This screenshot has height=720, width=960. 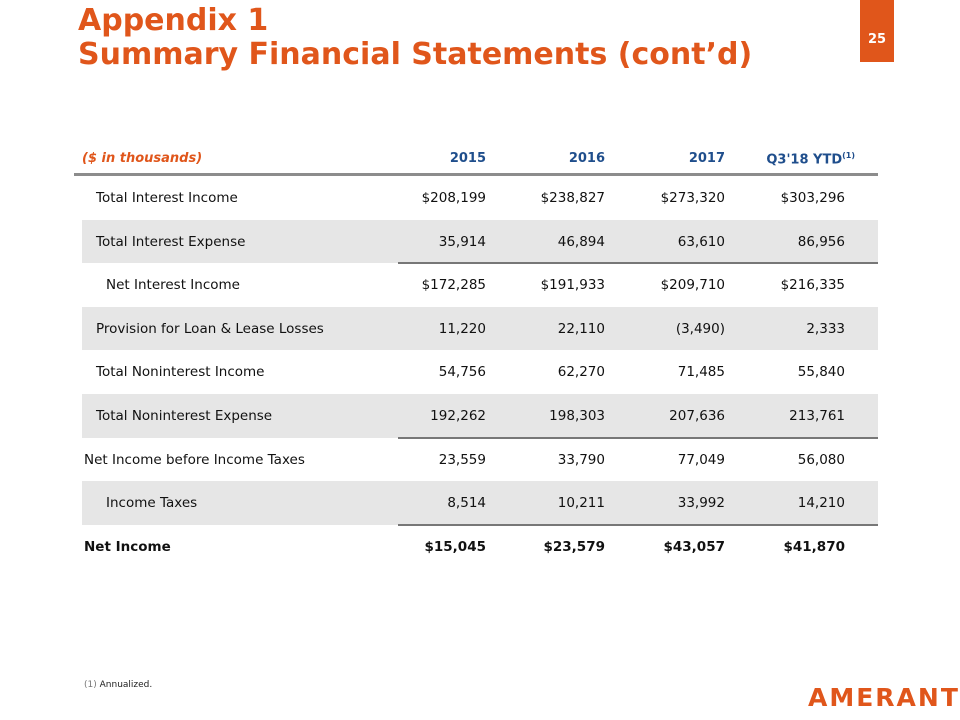 What do you see at coordinates (706, 158) in the screenshot?
I see `column-header: 2017` at bounding box center [706, 158].